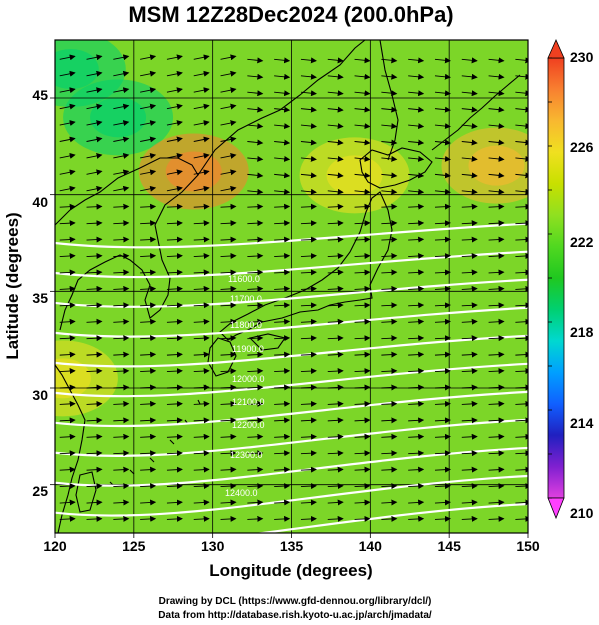  Describe the element at coordinates (496, 165) in the screenshot. I see `temperature-anomaly-core` at that location.